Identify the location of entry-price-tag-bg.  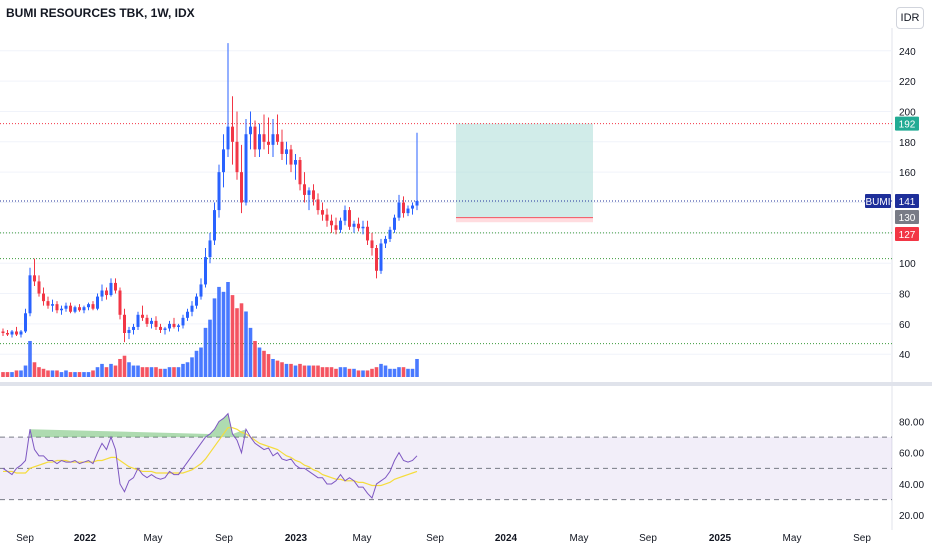
(907, 216).